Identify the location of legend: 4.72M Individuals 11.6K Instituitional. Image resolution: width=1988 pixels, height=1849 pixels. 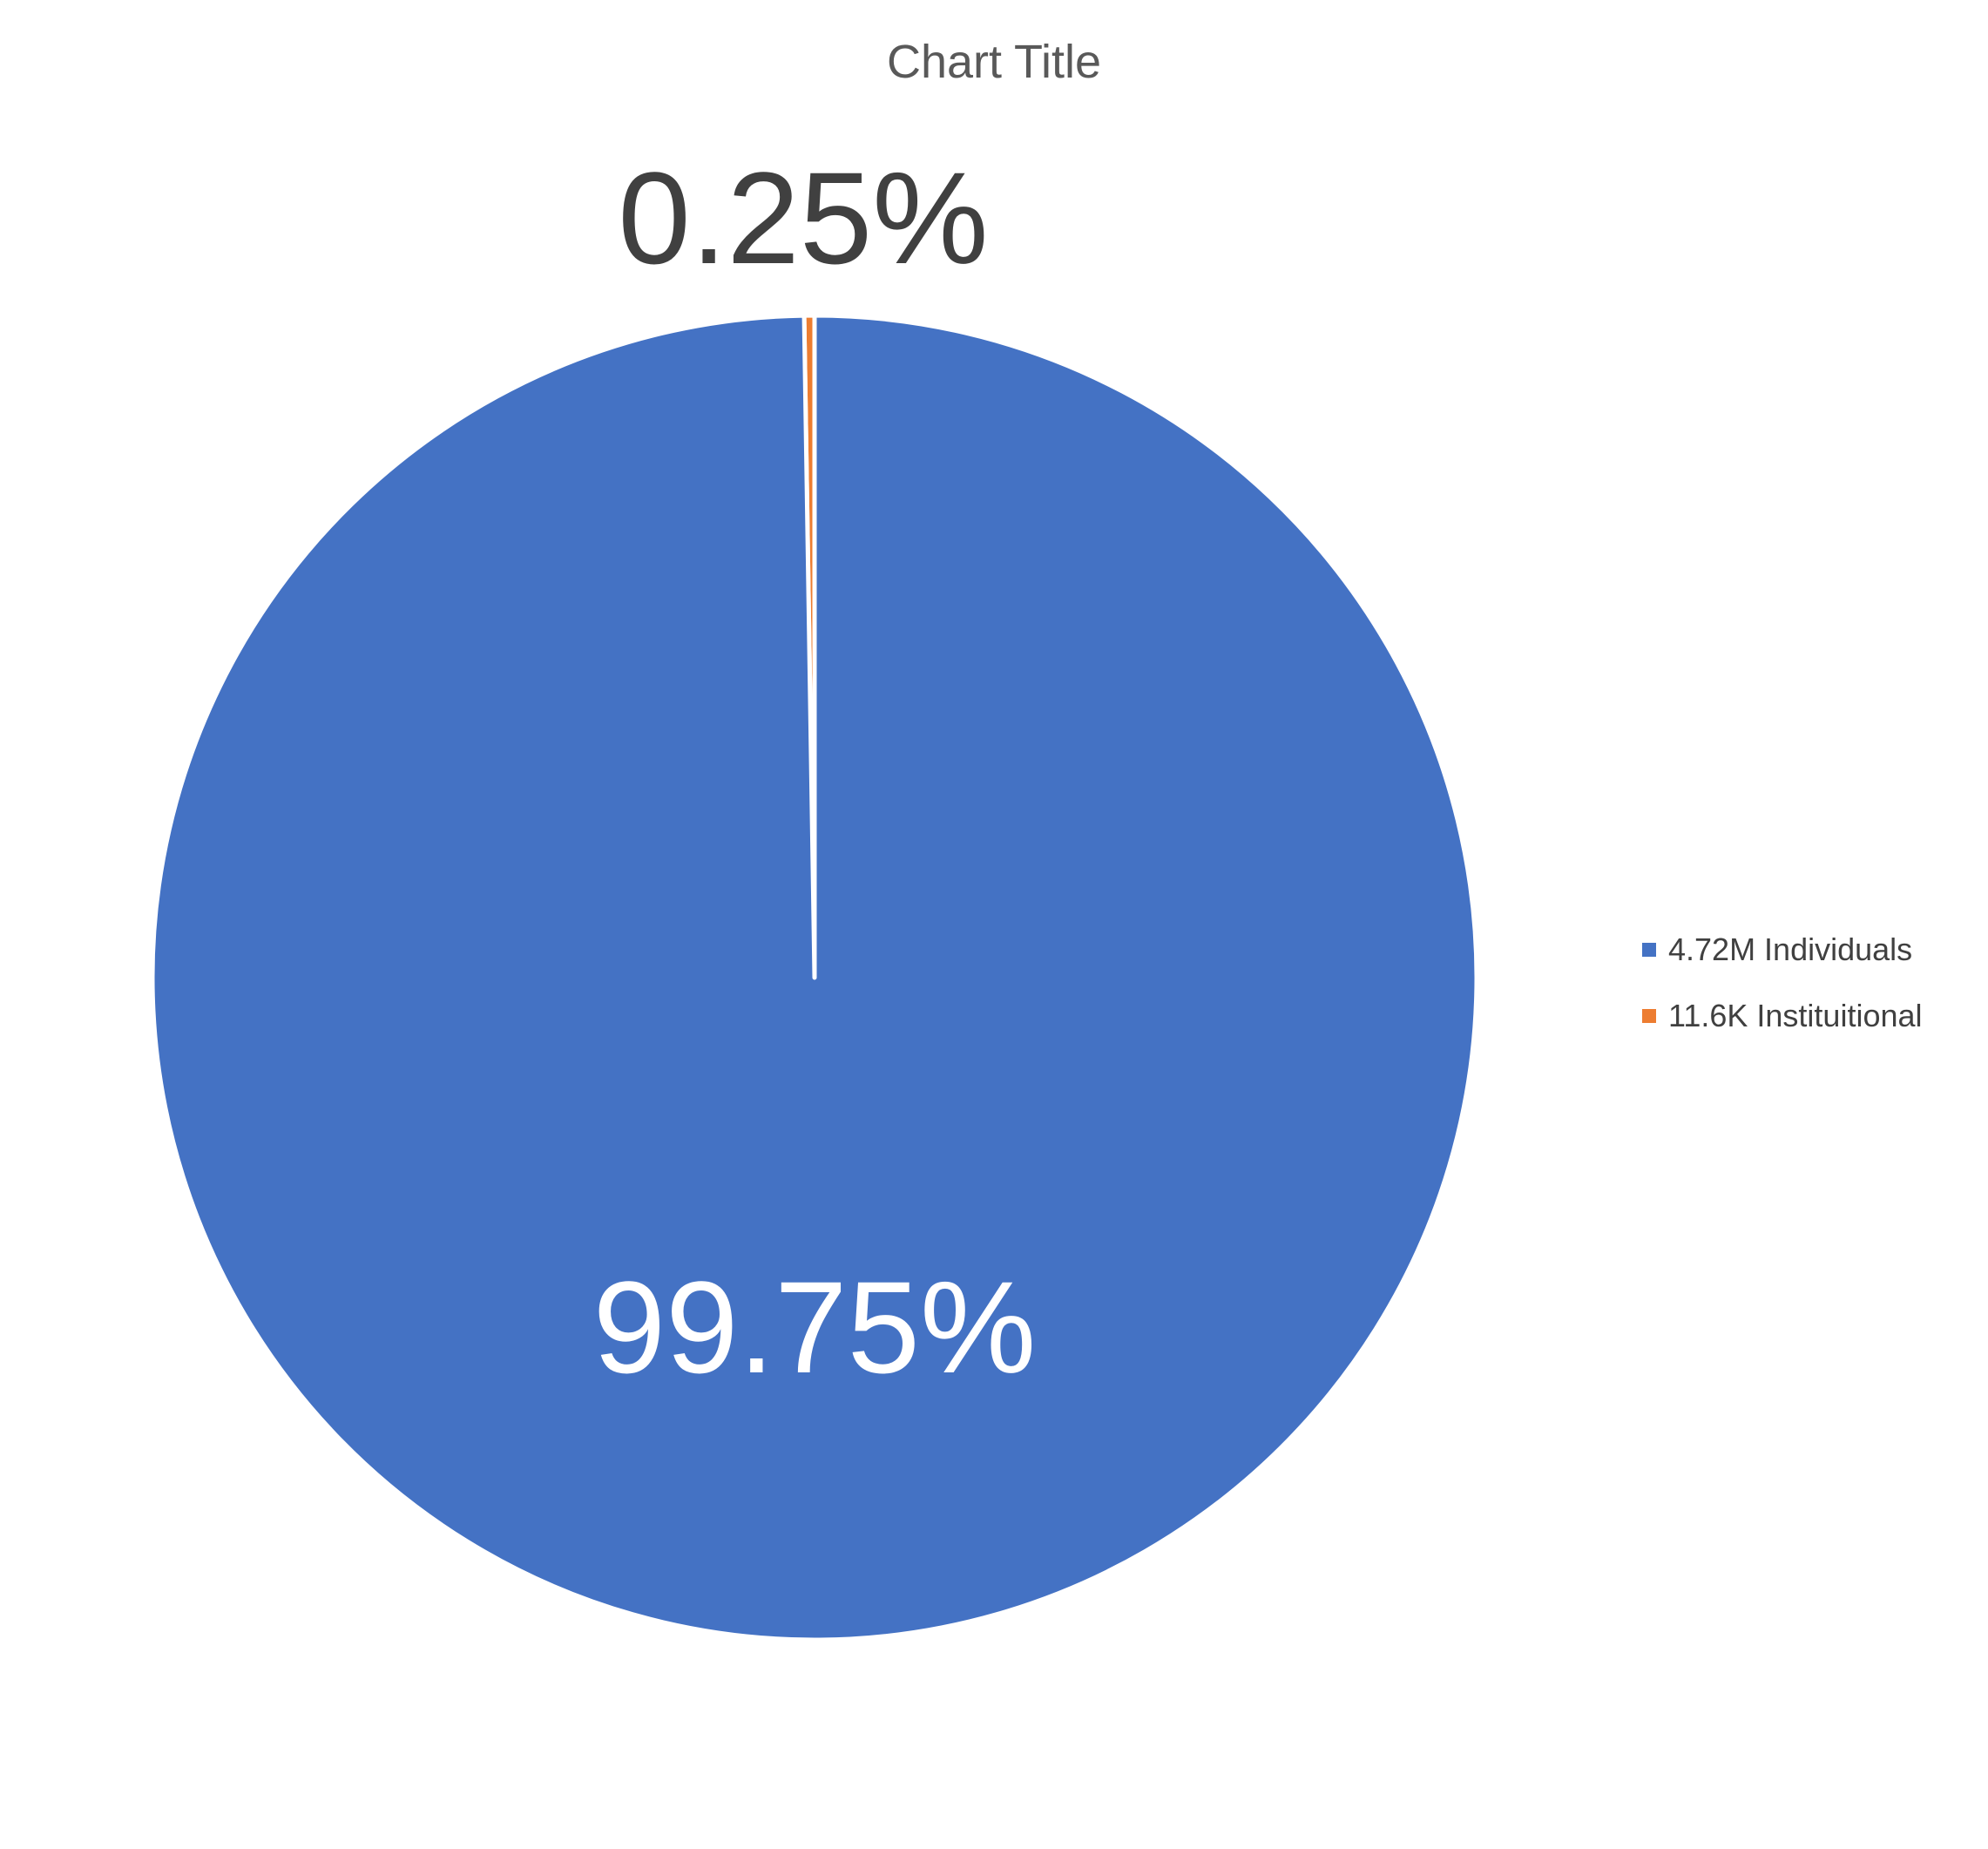
(1782, 983).